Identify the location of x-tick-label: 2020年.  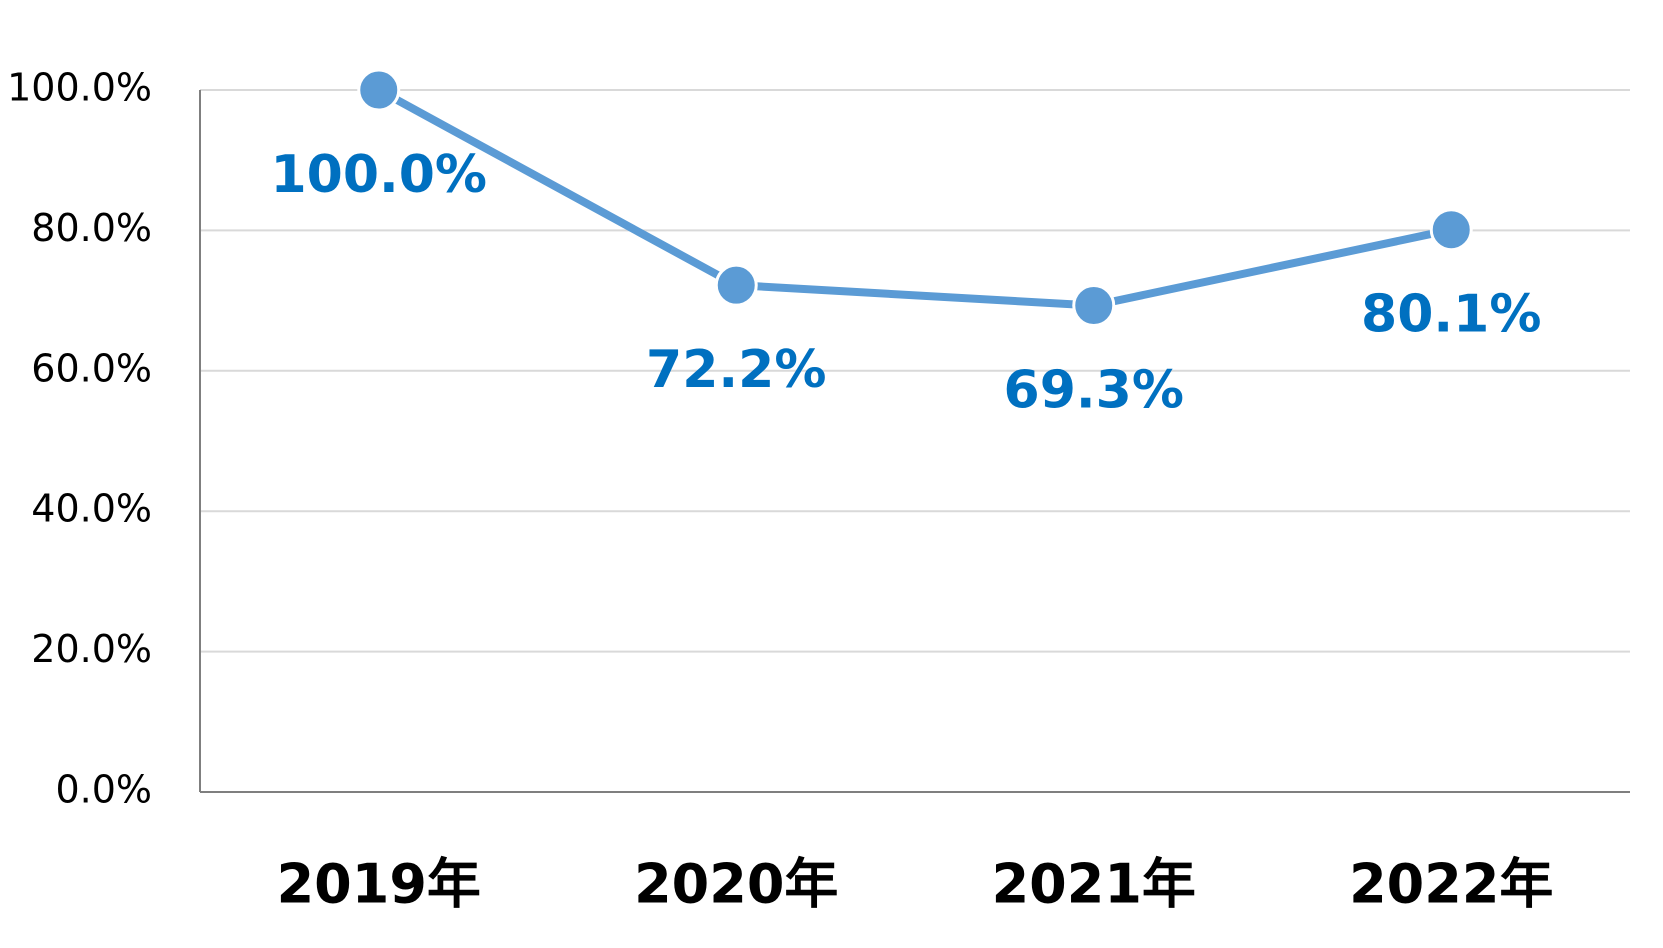
(736, 884).